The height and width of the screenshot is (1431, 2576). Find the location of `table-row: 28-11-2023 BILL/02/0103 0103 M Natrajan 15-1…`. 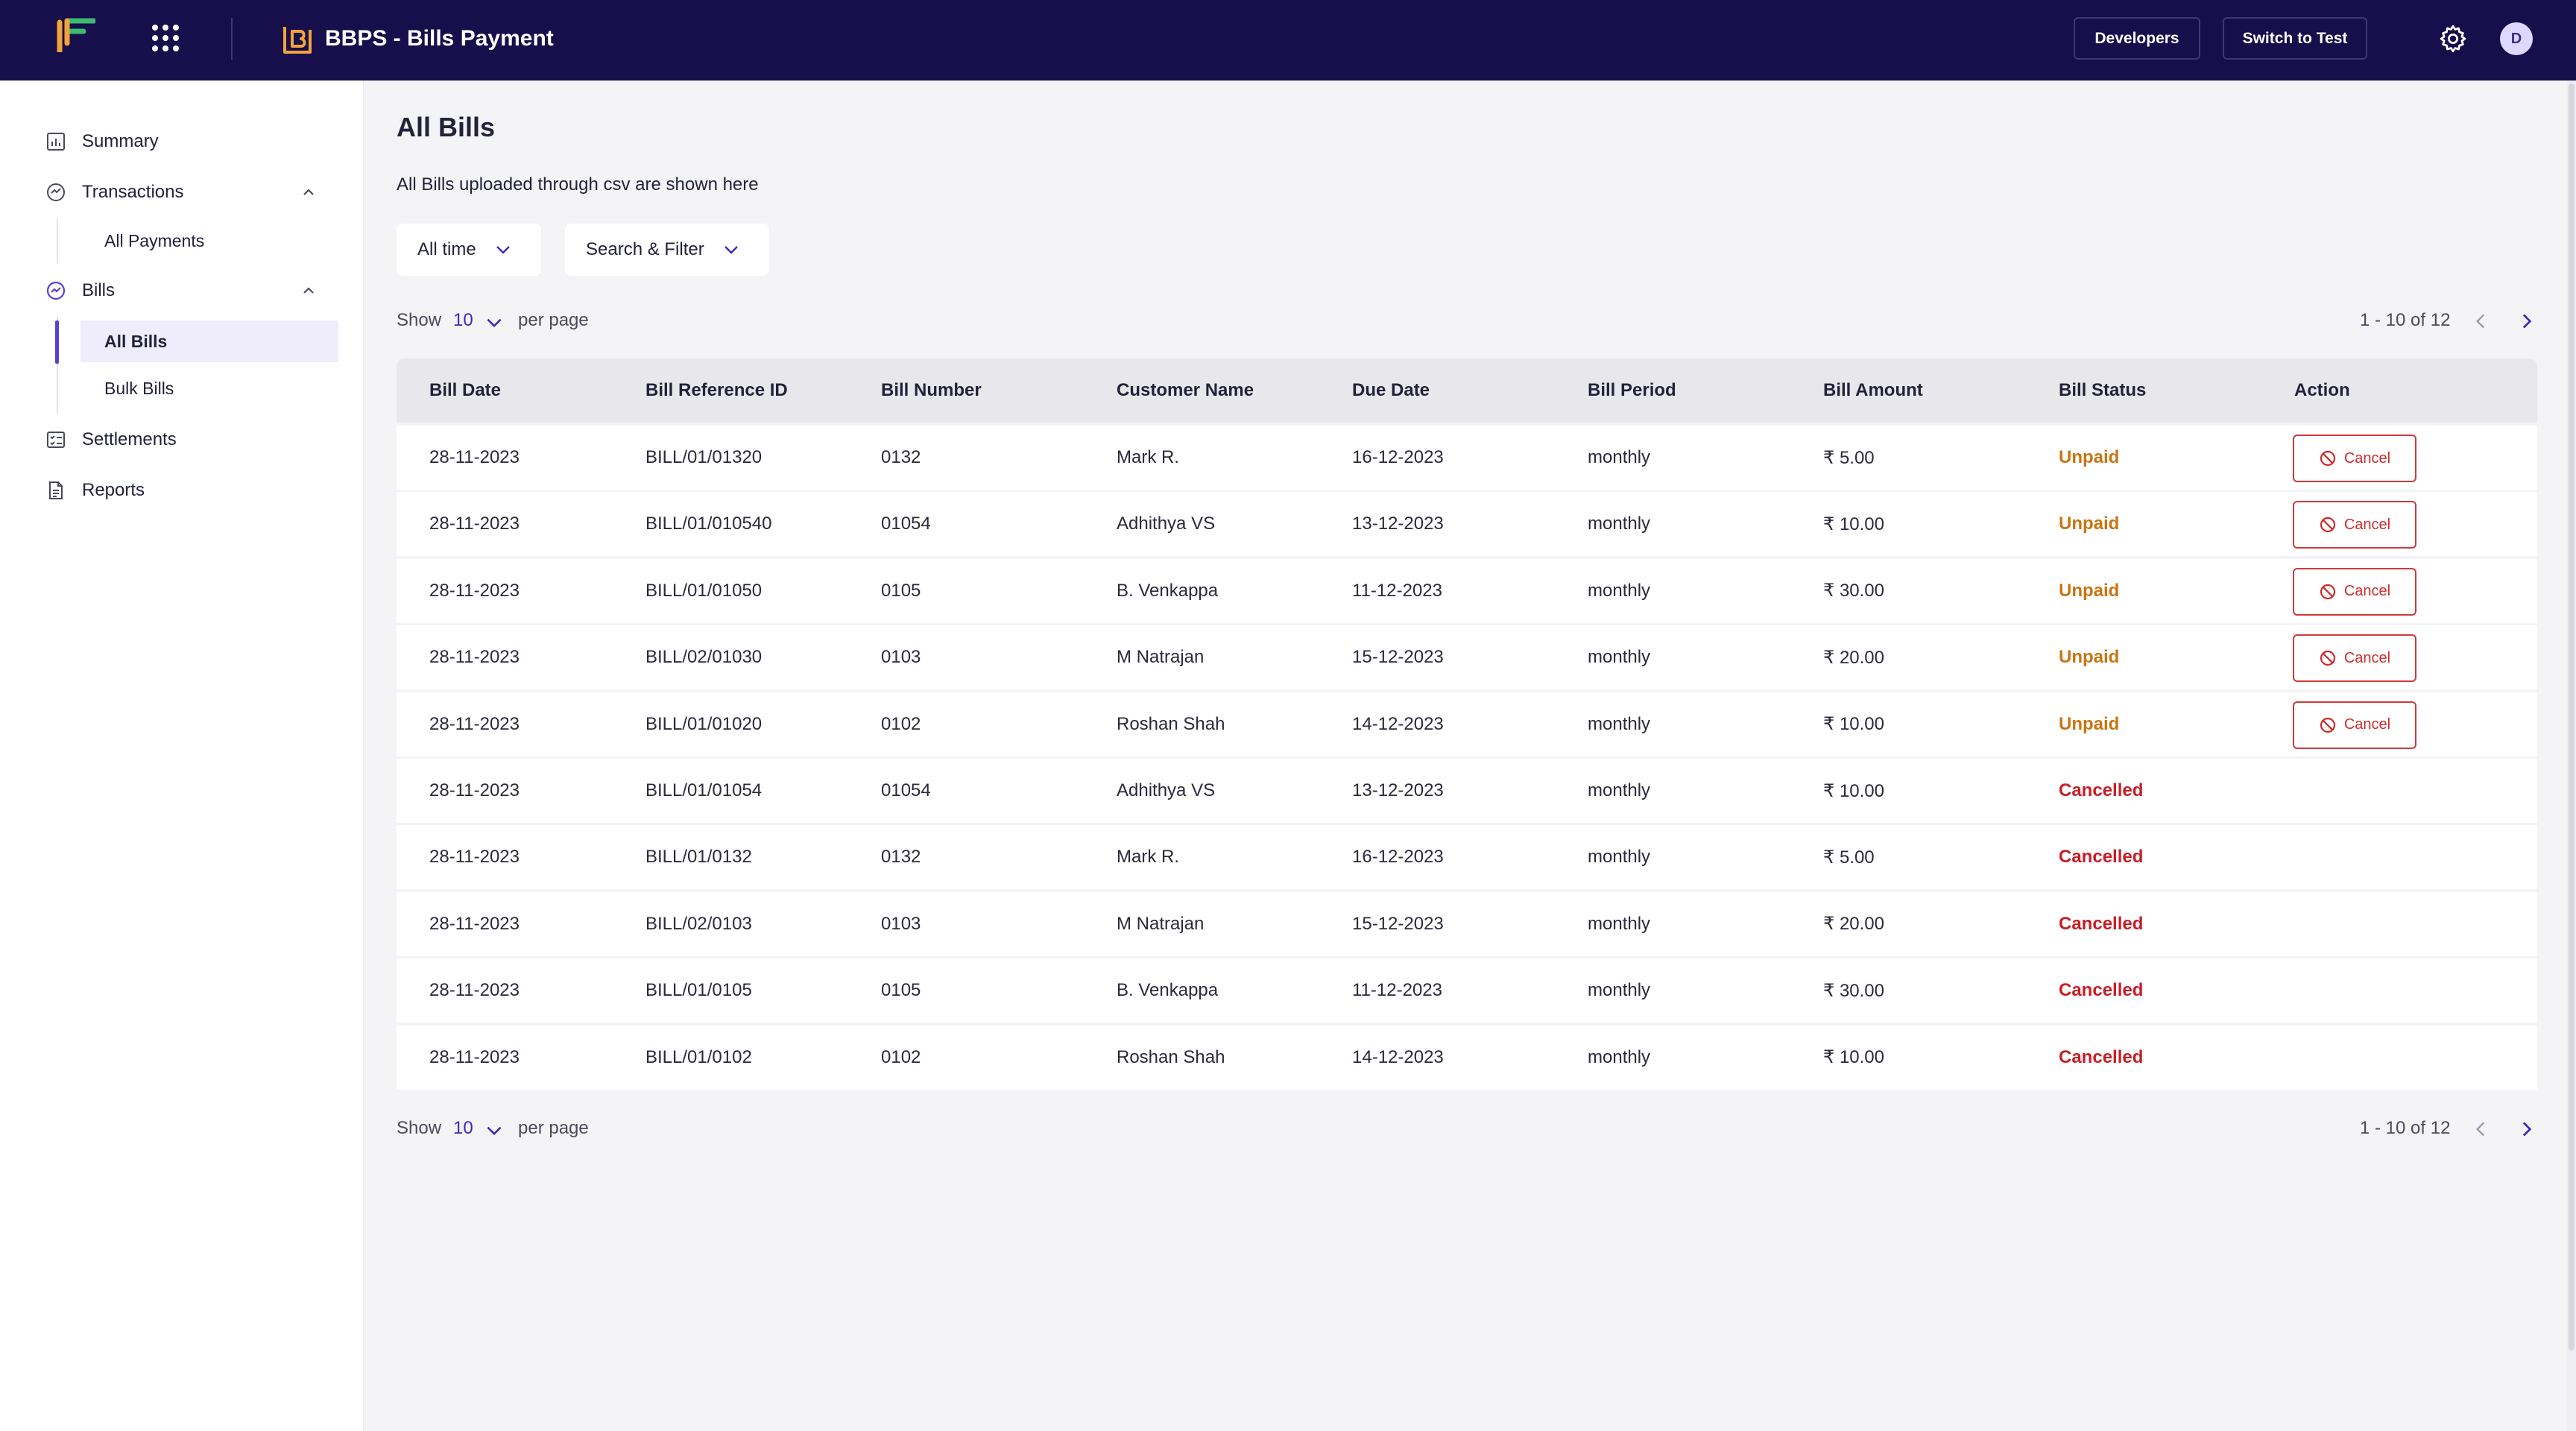

table-row: 28-11-2023 BILL/02/0103 0103 M Natrajan 15-1… is located at coordinates (1467, 924).